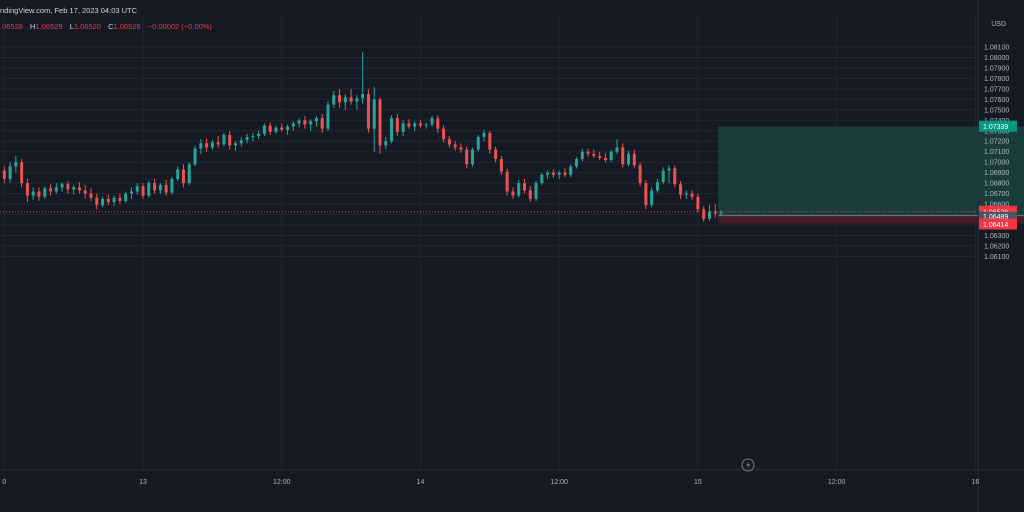  What do you see at coordinates (111, 26) in the screenshot?
I see `ohlc-close-label: C` at bounding box center [111, 26].